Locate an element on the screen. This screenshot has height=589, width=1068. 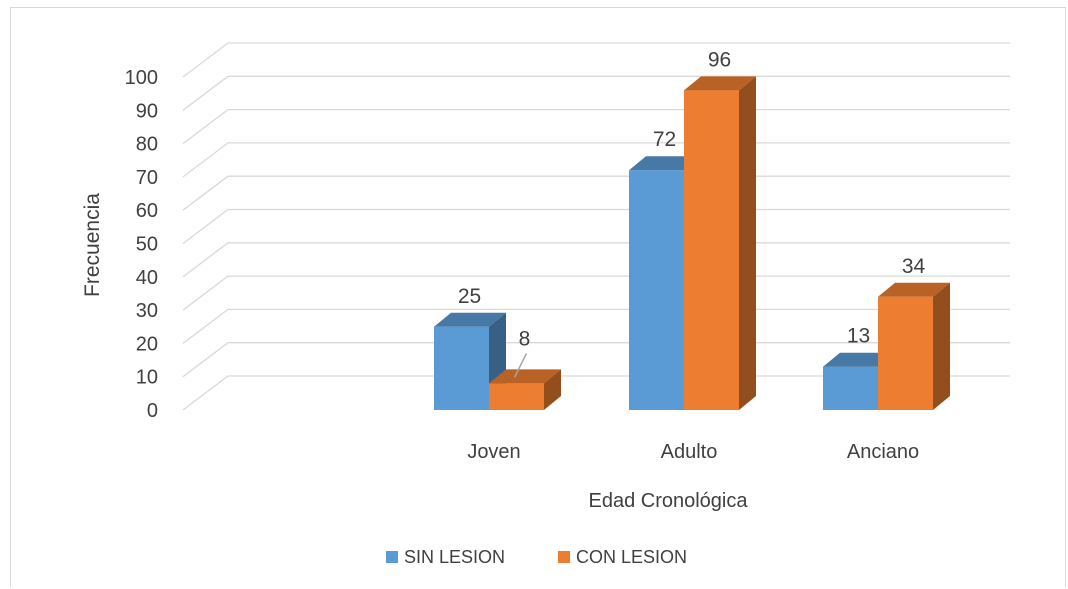
data-label: 8 is located at coordinates (525, 338).